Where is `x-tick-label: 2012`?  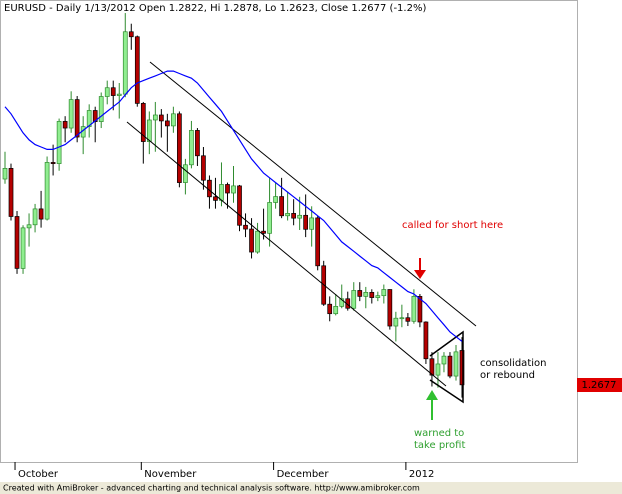
x-tick-label: 2012 is located at coordinates (421, 474).